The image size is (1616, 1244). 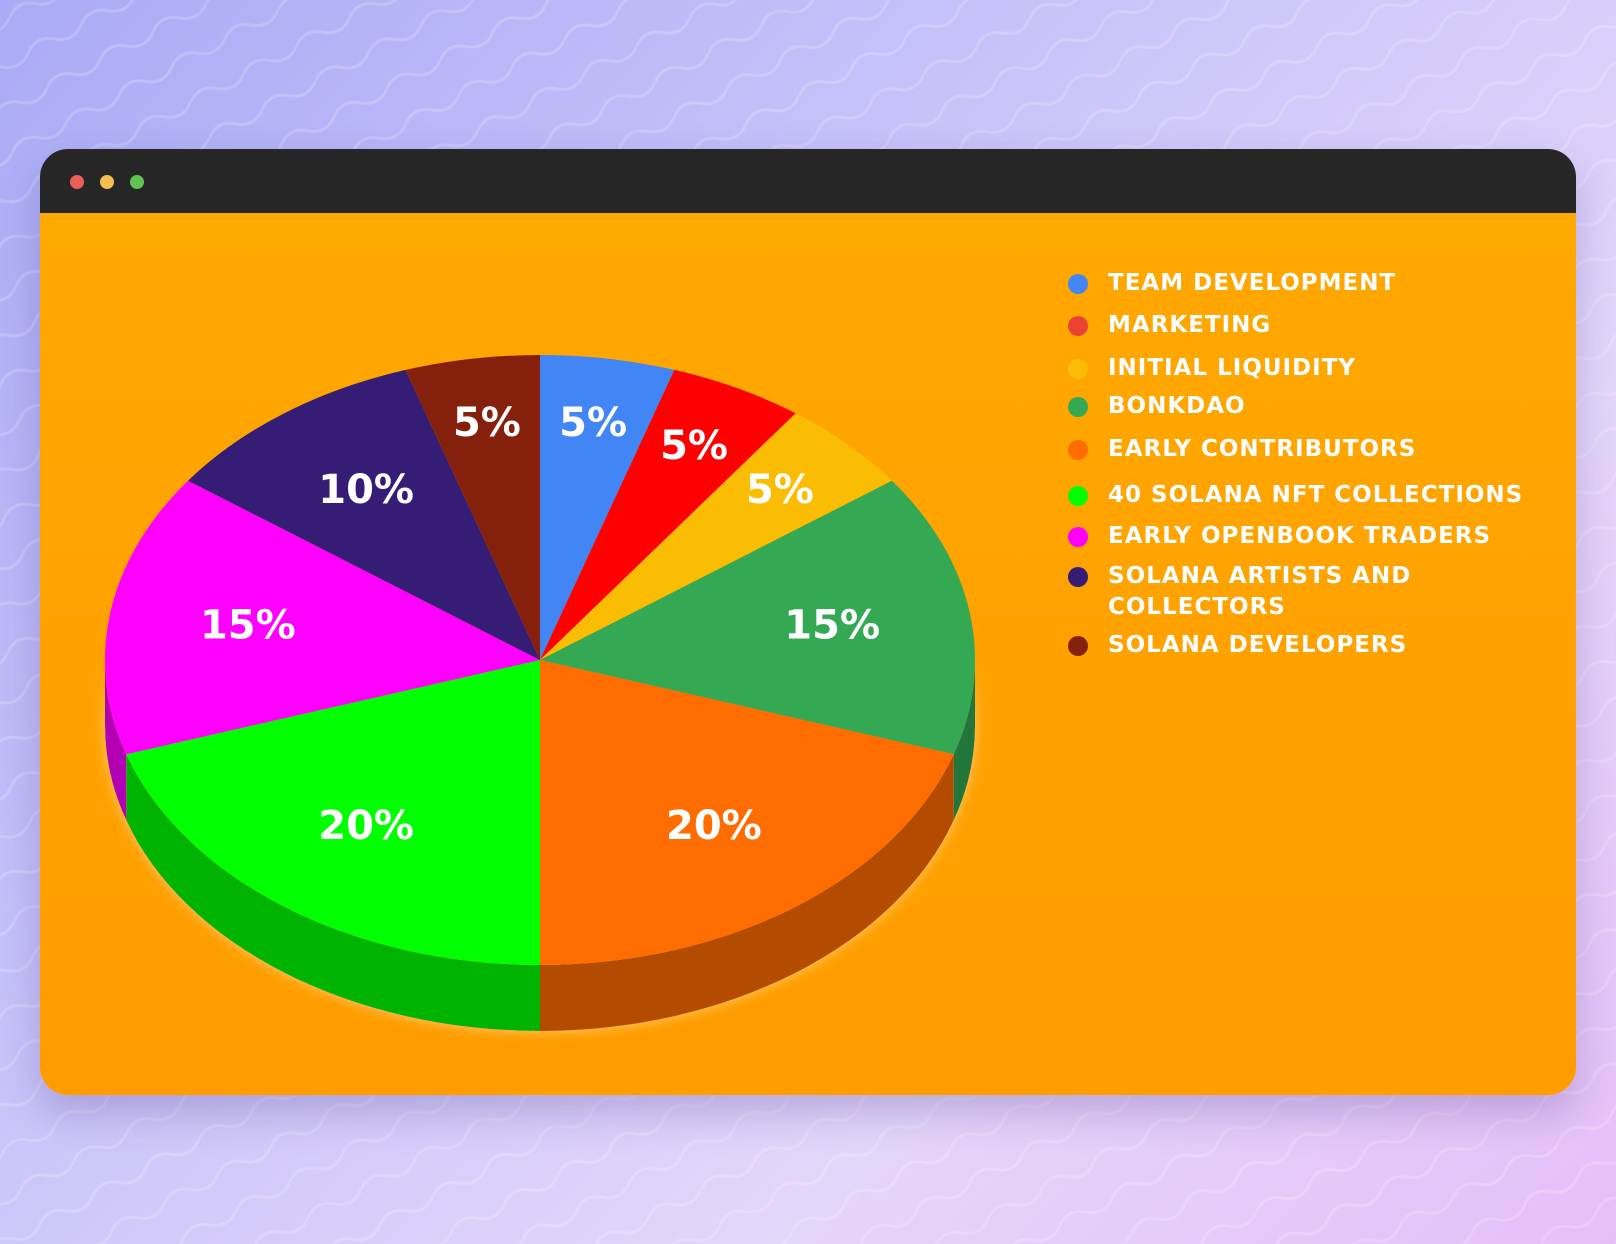 I want to click on pie-slice-initial-liquidity, so click(x=716, y=536).